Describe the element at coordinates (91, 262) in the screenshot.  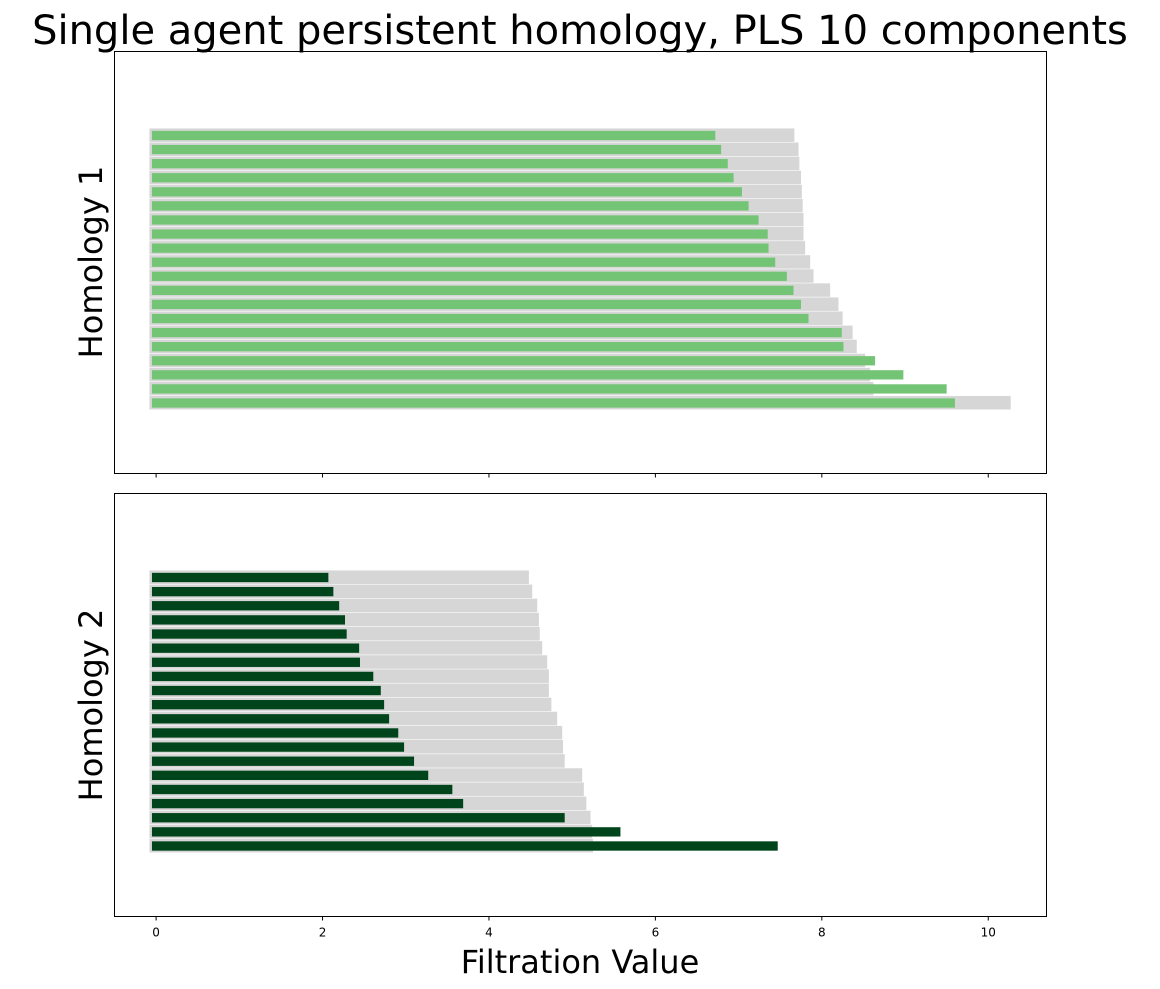
I see `y-axis-label: Homology 1` at that location.